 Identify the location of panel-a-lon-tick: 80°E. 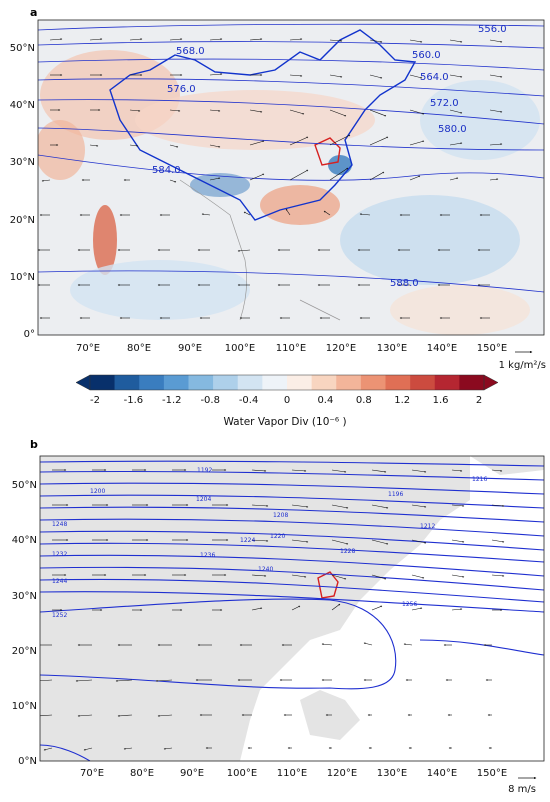
(139, 348).